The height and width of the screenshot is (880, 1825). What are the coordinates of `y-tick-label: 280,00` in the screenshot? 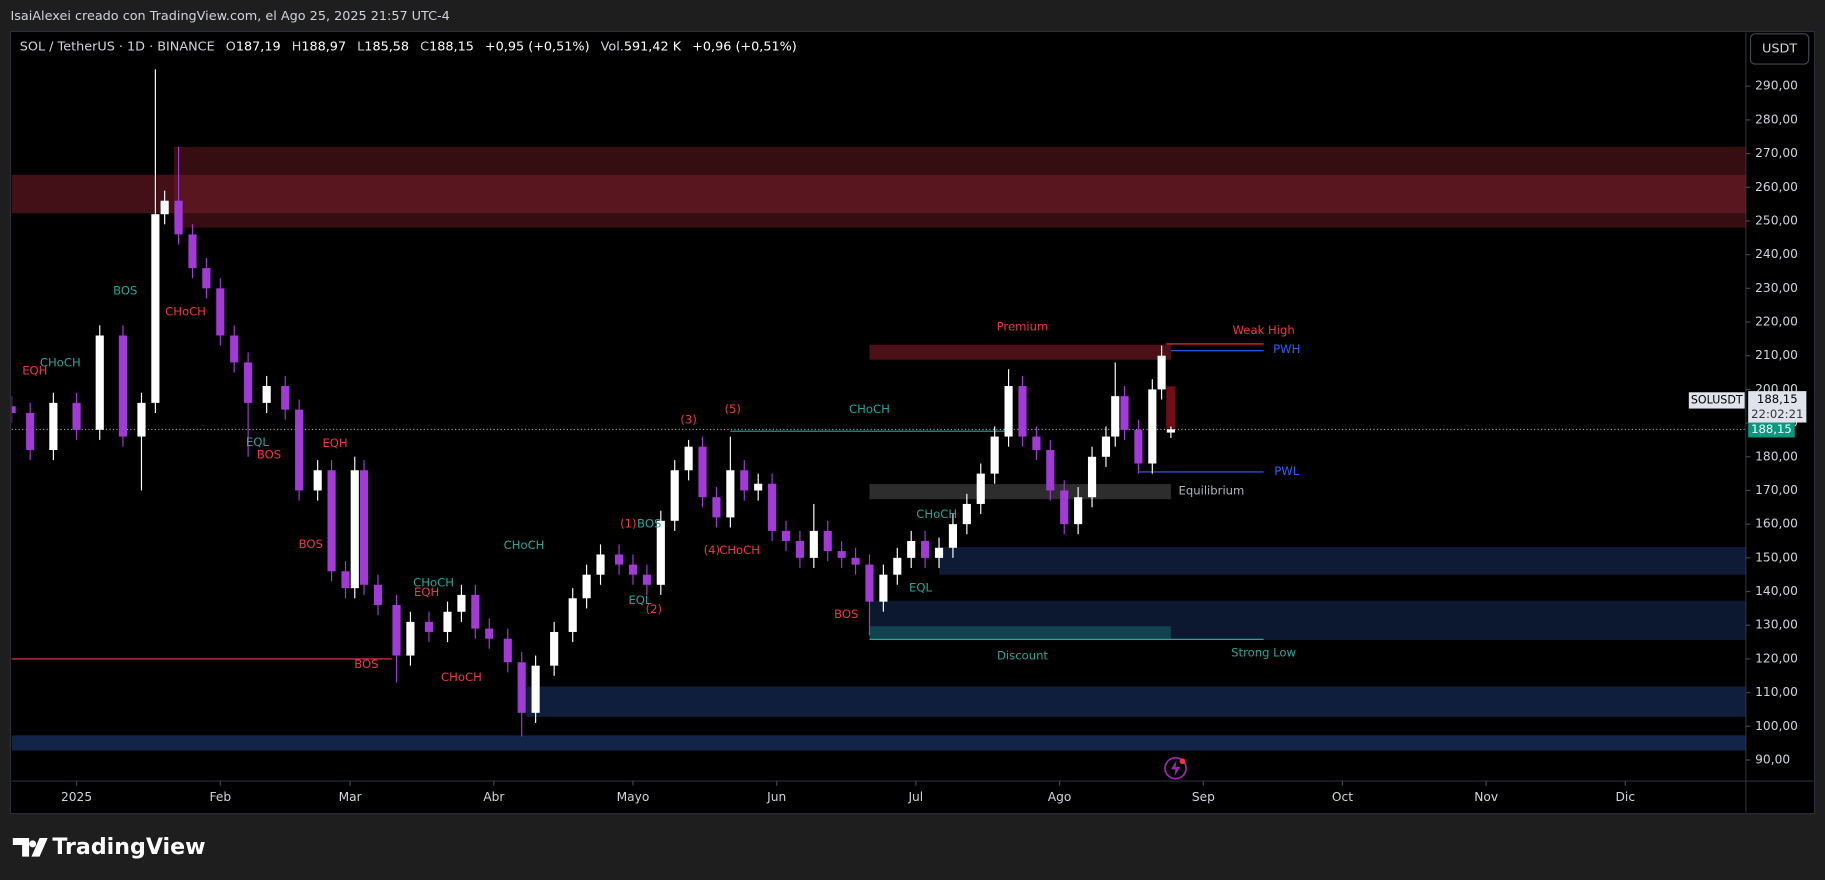 It's located at (1776, 119).